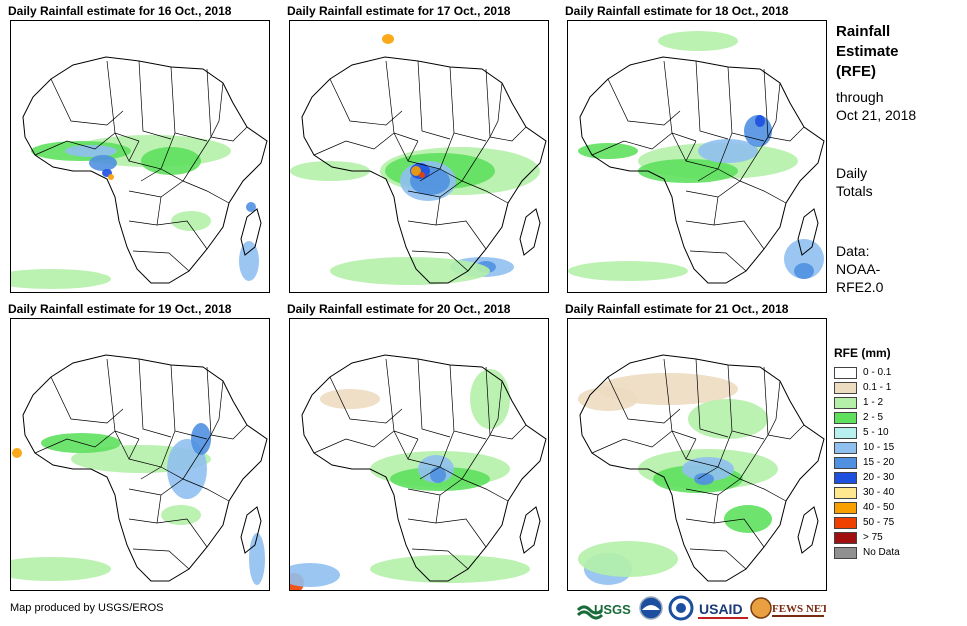 The height and width of the screenshot is (626, 967). Describe the element at coordinates (873, 417) in the screenshot. I see `legend-label: 2 - 5` at that location.